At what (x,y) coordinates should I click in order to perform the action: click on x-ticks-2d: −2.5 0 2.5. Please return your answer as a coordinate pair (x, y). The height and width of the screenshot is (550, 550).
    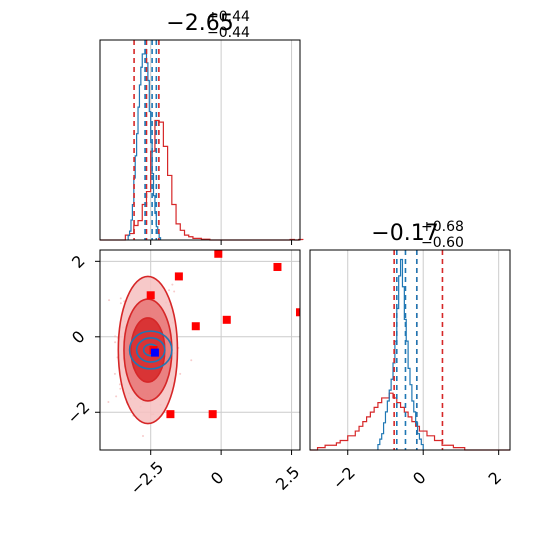
    Looking at the image, I should click on (214, 474).